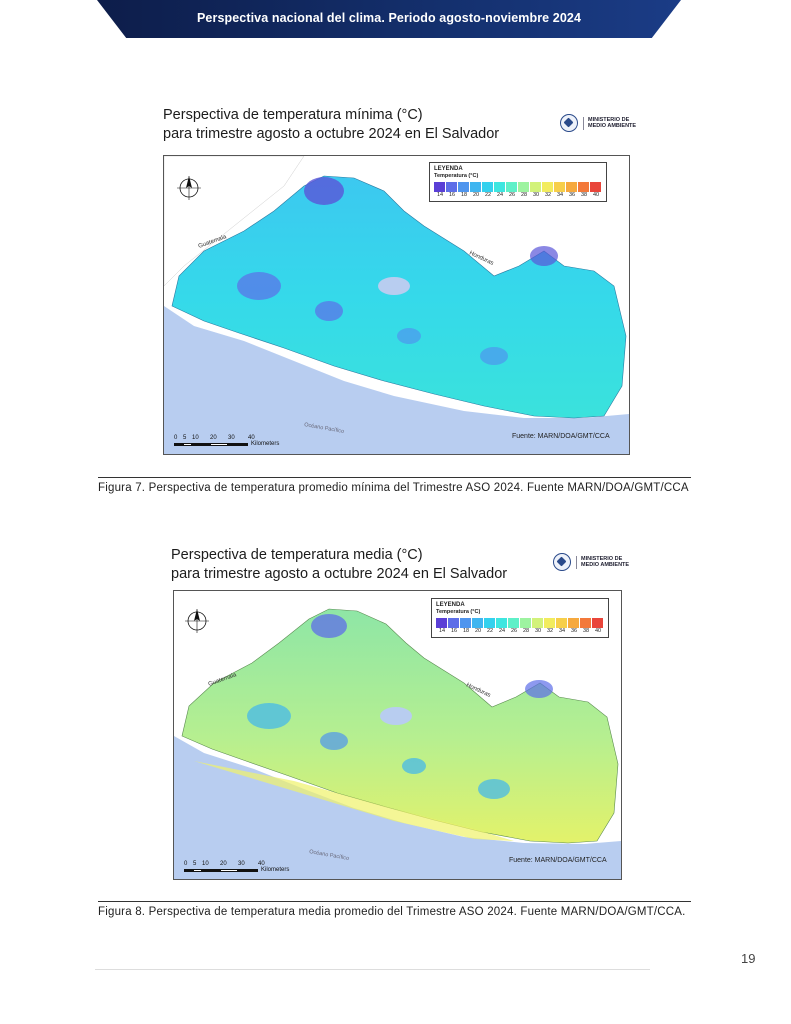 This screenshot has height=1024, width=791. I want to click on figure-title-line1: Perspectiva de temperatura media (°C), so click(297, 555).